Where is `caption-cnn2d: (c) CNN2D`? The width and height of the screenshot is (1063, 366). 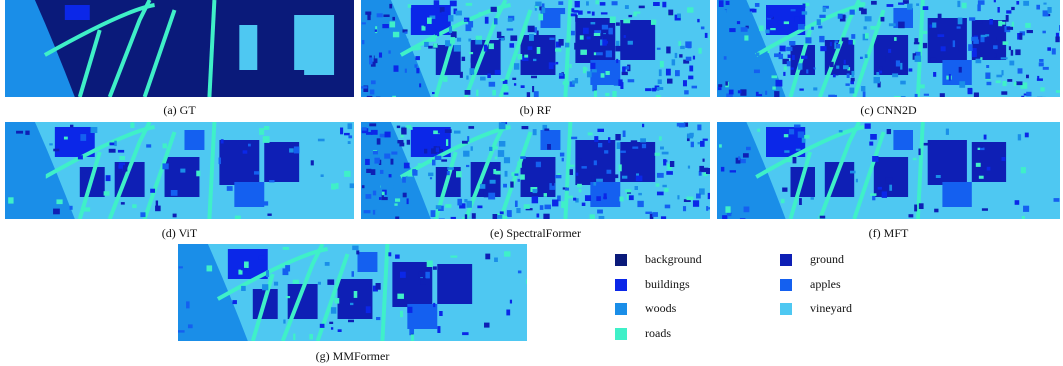 caption-cnn2d: (c) CNN2D is located at coordinates (888, 110).